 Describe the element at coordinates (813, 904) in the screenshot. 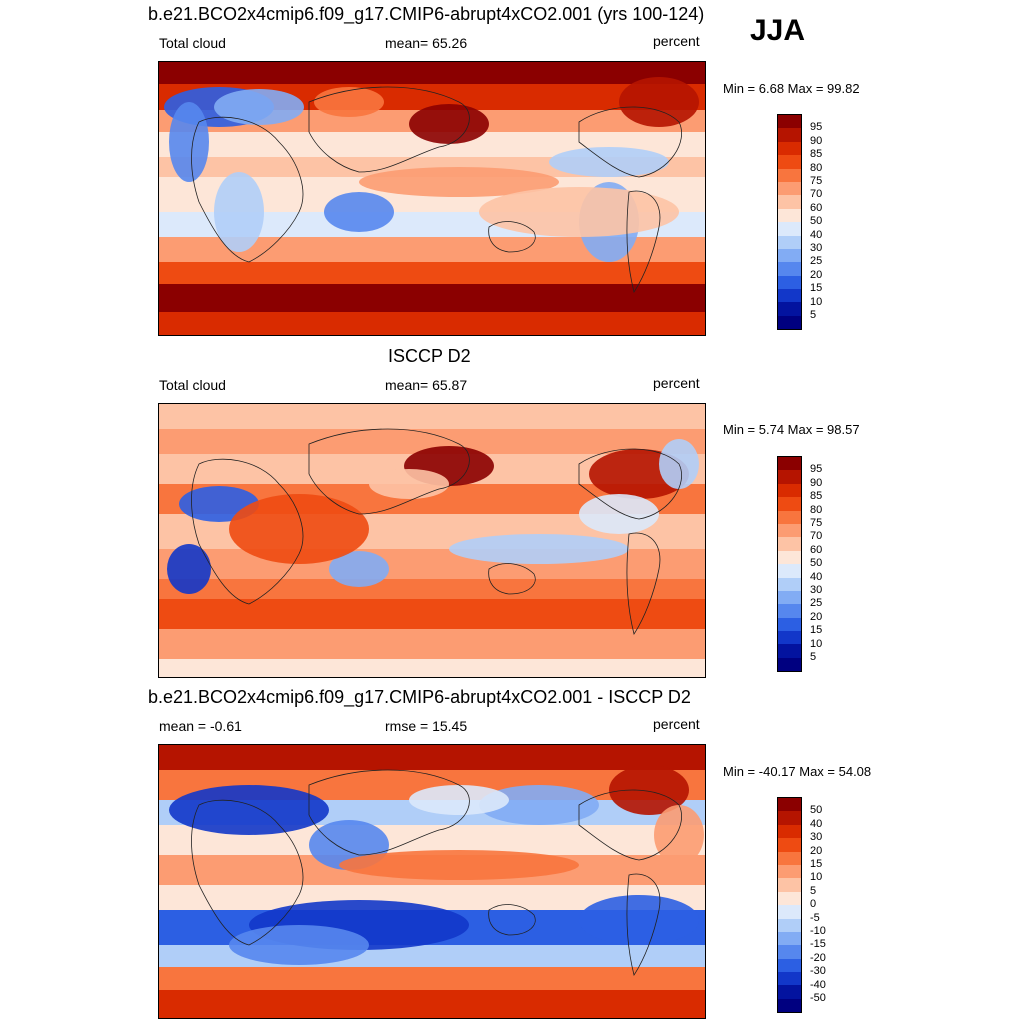

I see `colorbar-tick-label: 0` at that location.